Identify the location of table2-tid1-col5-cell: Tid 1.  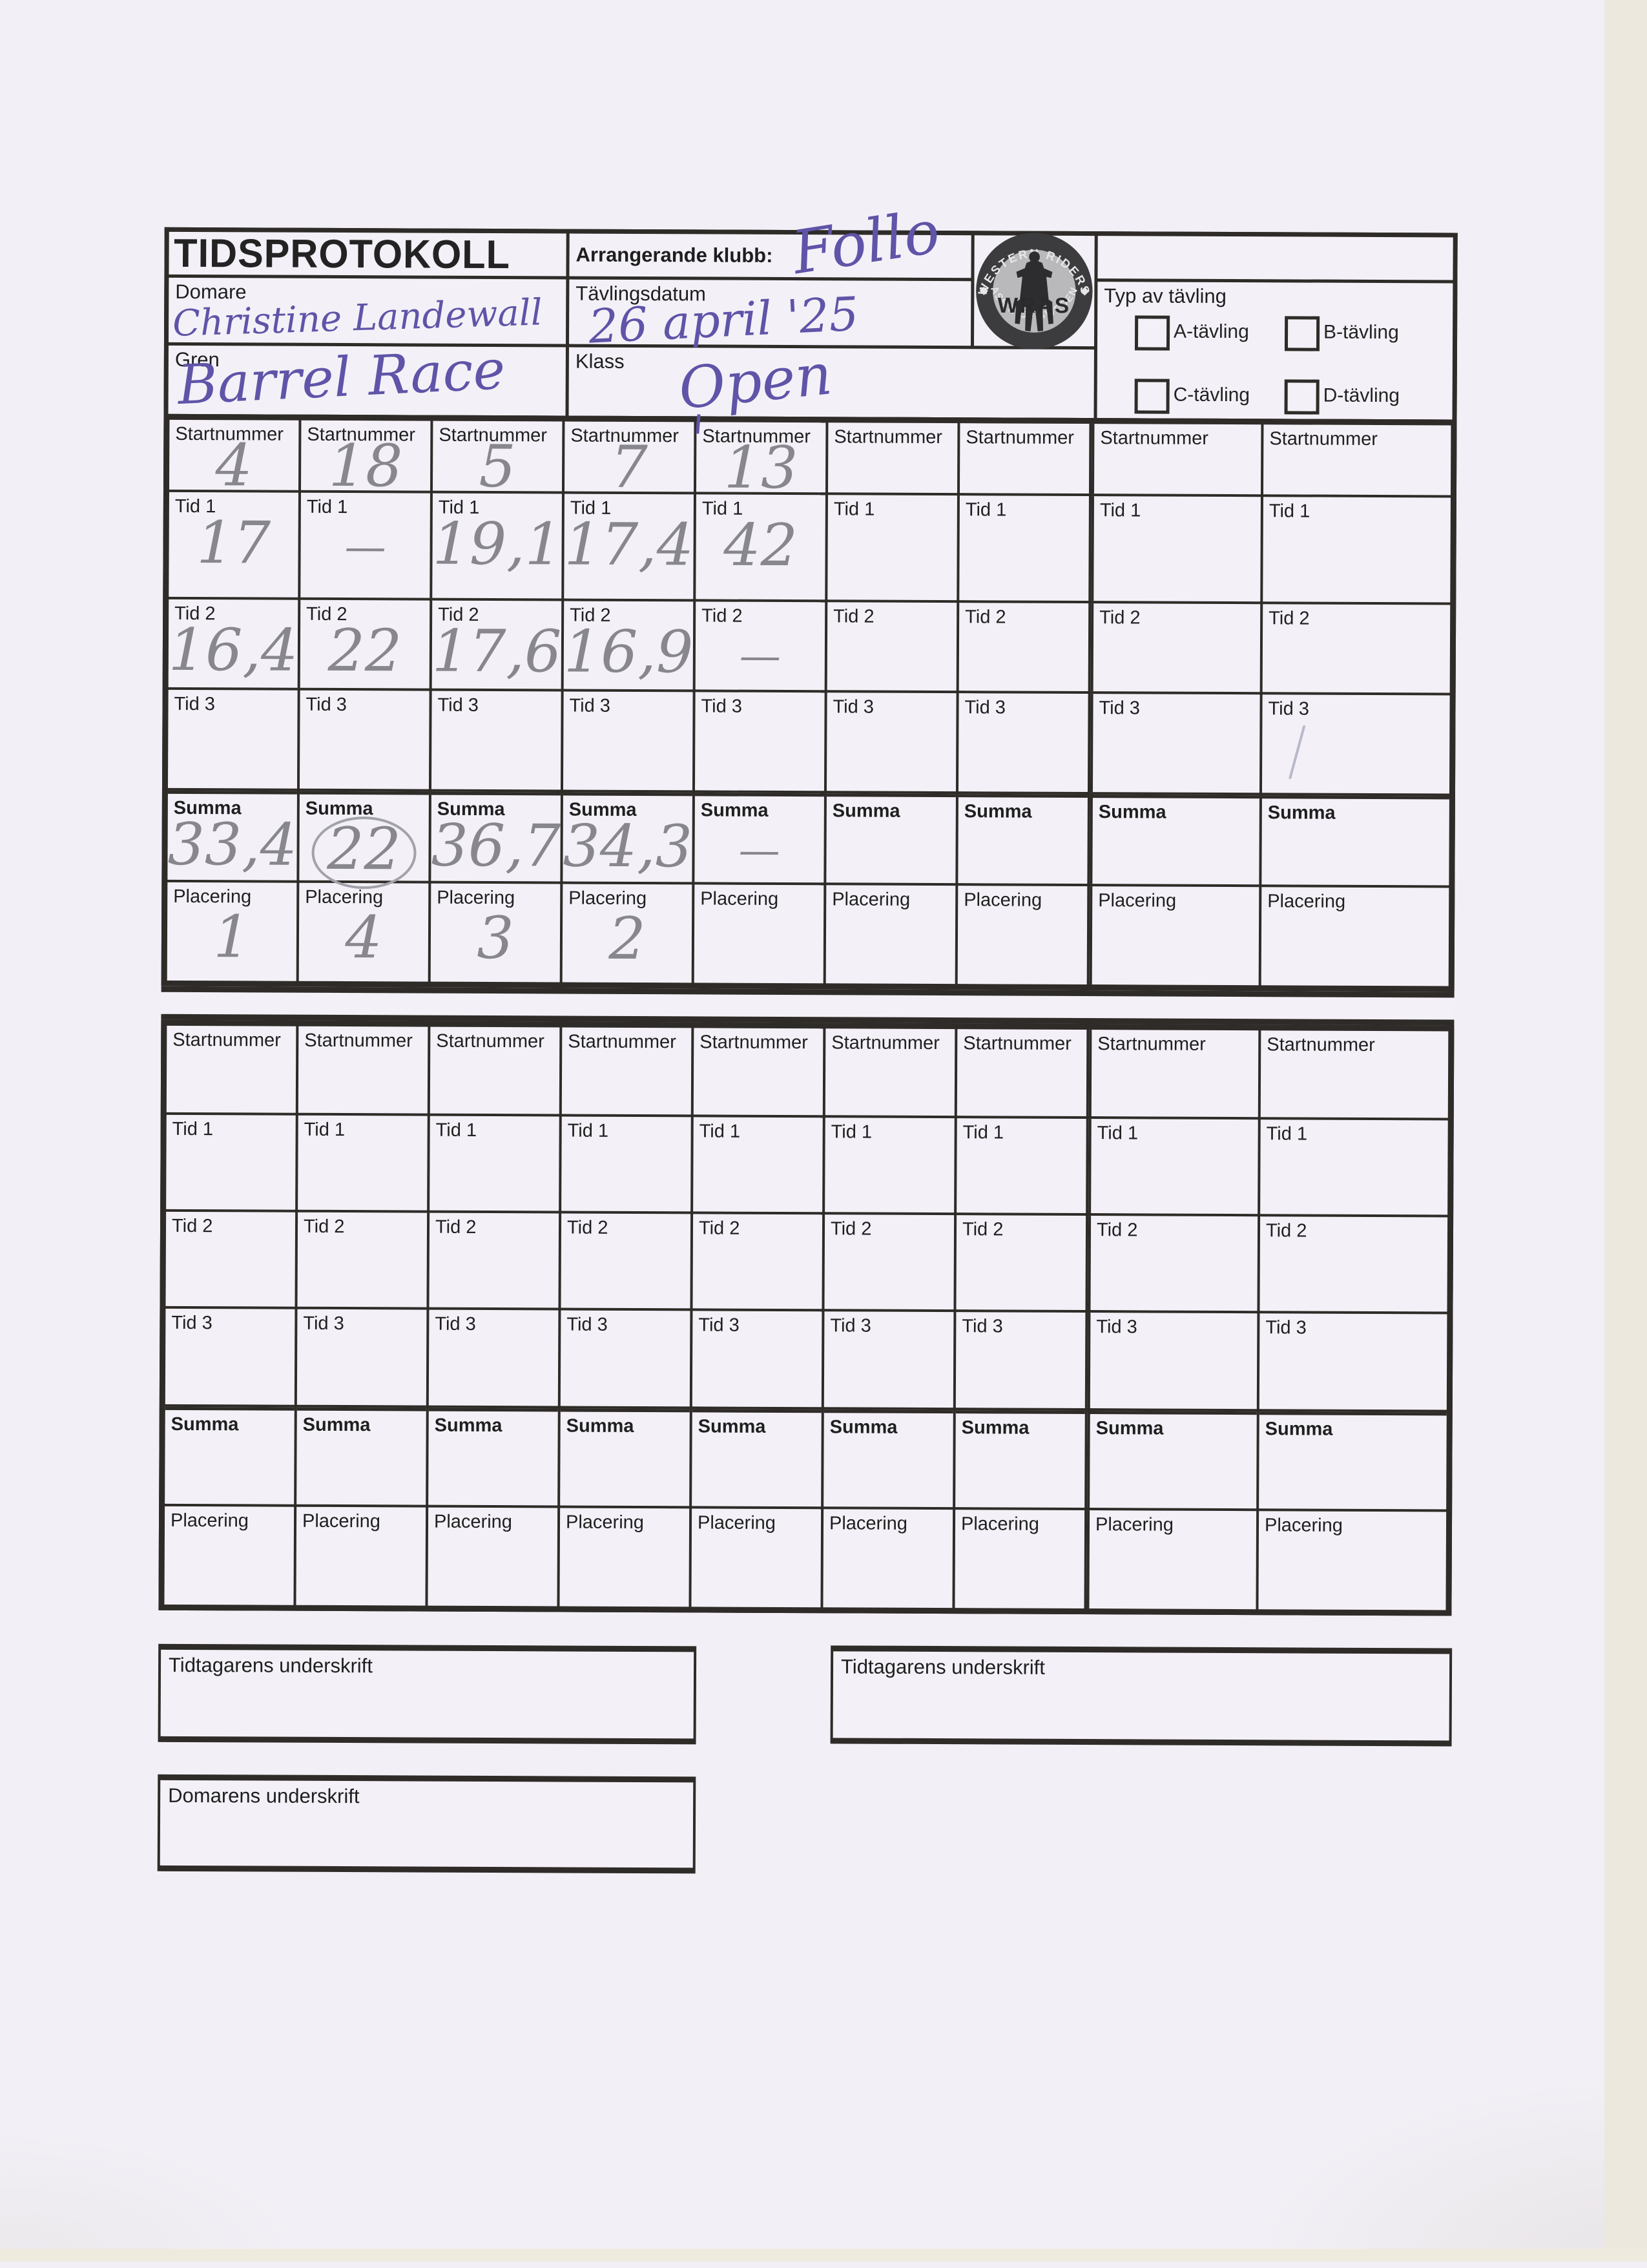
(758, 1164).